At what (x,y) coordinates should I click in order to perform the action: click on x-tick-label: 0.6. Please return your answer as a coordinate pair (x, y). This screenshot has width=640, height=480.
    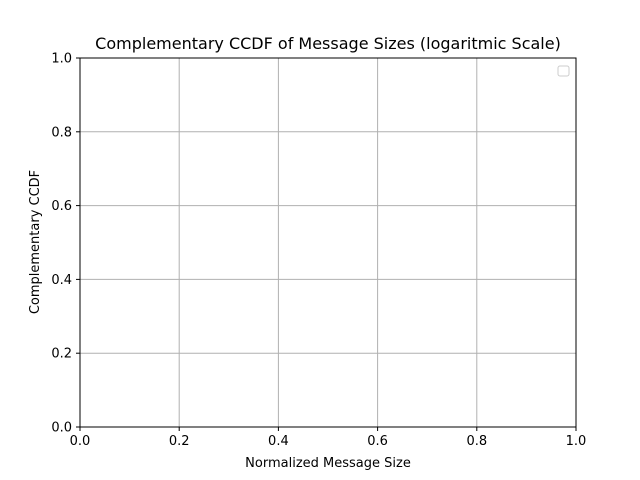
    Looking at the image, I should click on (377, 441).